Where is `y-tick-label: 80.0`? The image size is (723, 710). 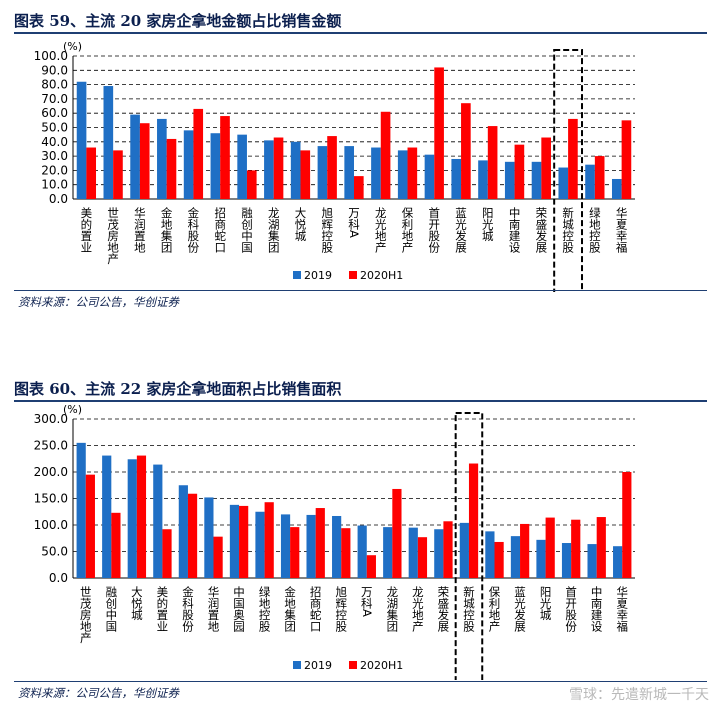 y-tick-label: 80.0 is located at coordinates (54, 85).